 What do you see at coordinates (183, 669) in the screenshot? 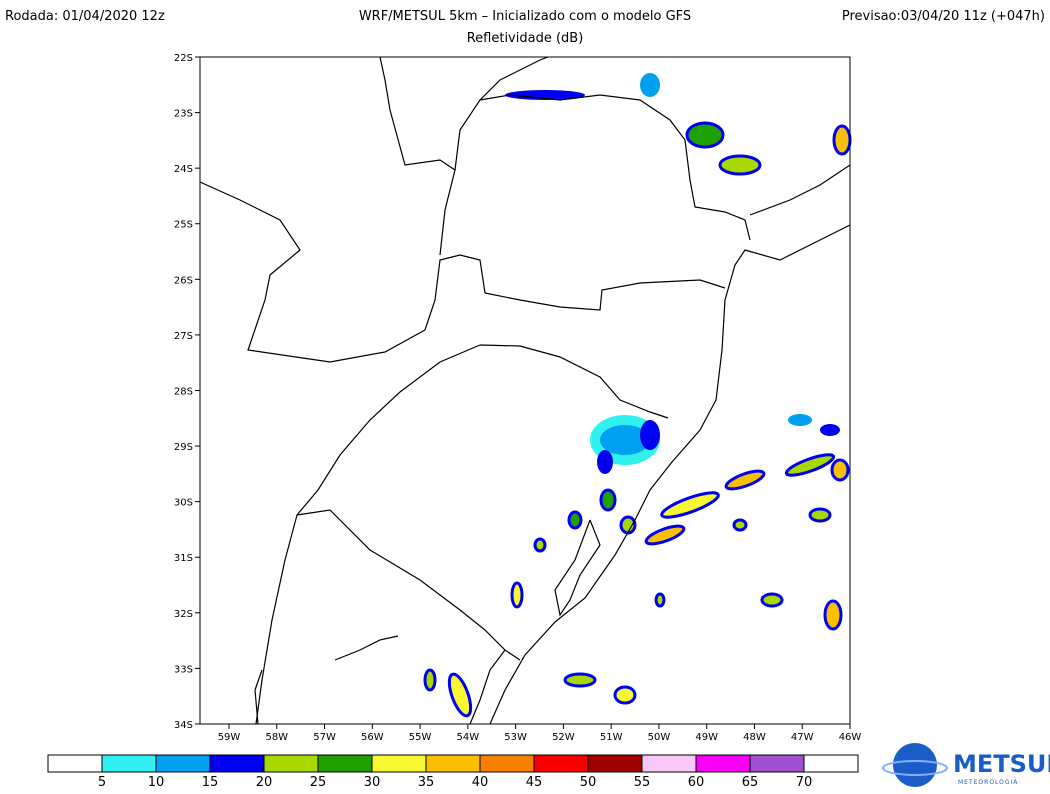
I see `lat-label: 33S` at bounding box center [183, 669].